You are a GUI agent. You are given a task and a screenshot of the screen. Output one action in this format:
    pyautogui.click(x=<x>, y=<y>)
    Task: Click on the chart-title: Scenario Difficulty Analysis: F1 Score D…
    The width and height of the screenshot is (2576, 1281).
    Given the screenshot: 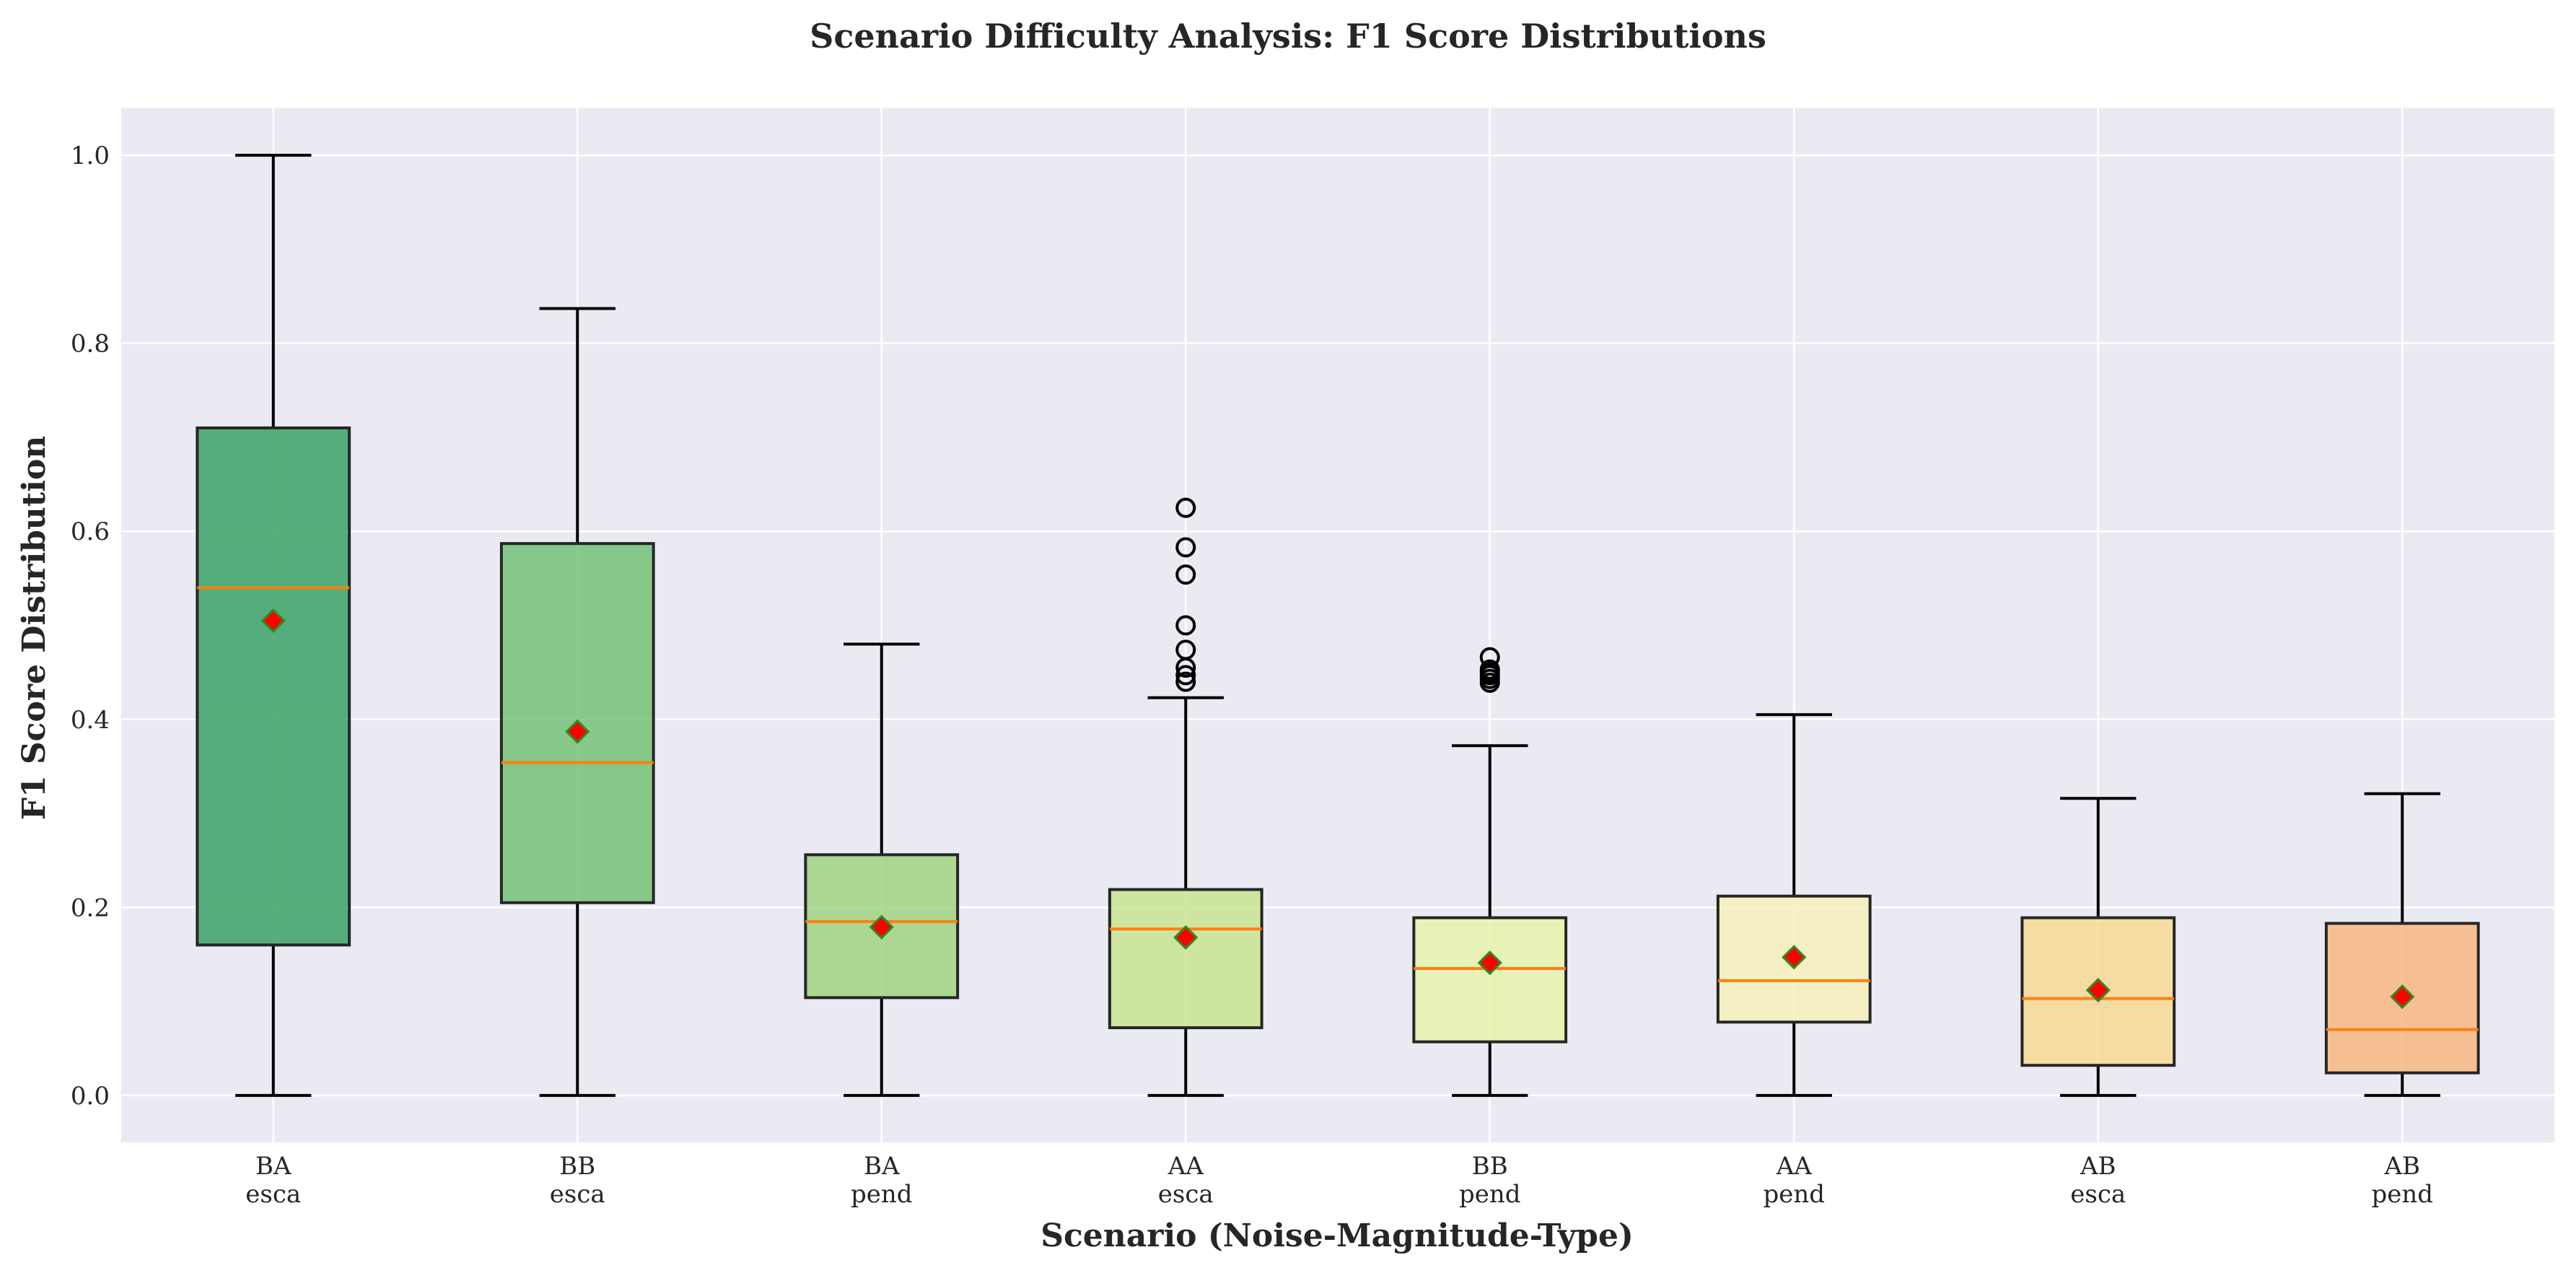 What is the action you would take?
    pyautogui.click(x=1288, y=36)
    